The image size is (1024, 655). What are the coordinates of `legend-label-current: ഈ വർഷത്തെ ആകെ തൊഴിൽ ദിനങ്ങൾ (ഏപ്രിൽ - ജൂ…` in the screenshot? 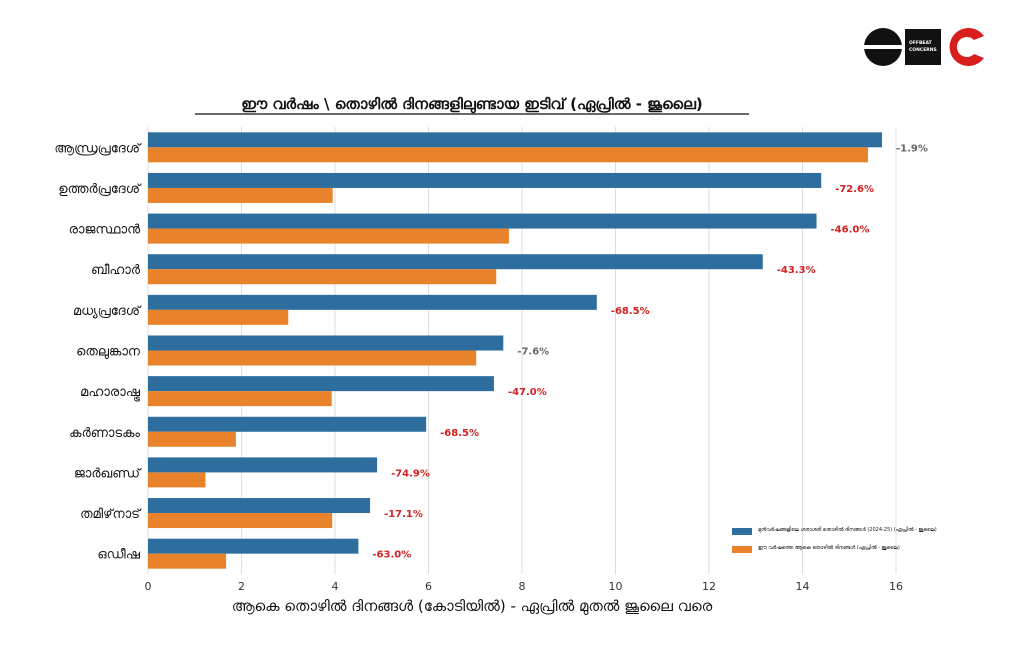 It's located at (829, 547).